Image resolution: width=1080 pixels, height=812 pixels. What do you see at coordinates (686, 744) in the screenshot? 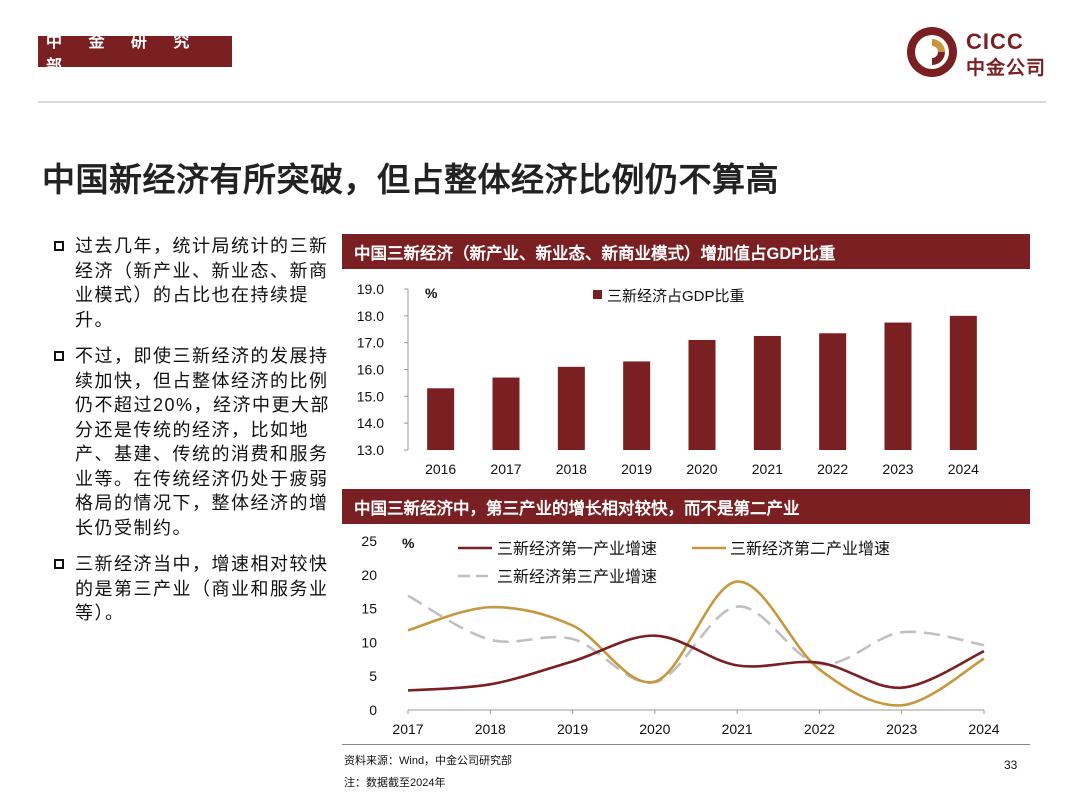
I see `footer-divider` at bounding box center [686, 744].